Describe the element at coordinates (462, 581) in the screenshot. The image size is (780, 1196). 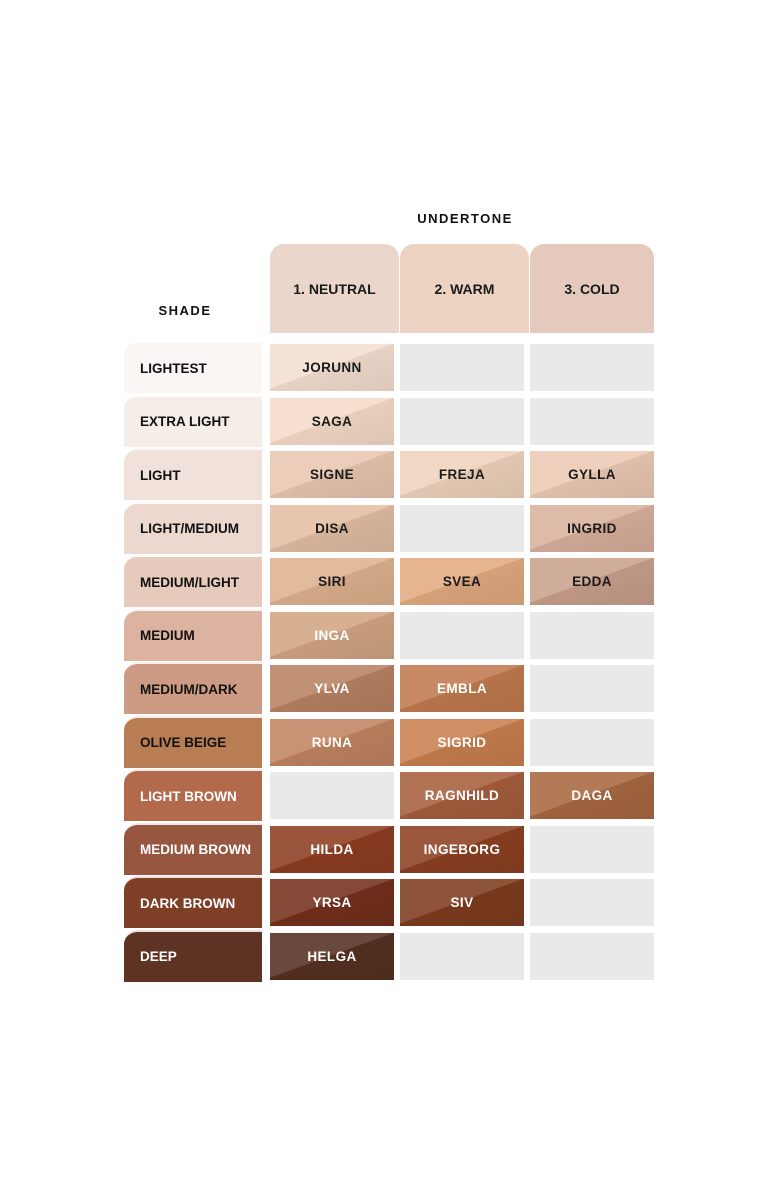
I see `shade-swatch: SVEA` at that location.